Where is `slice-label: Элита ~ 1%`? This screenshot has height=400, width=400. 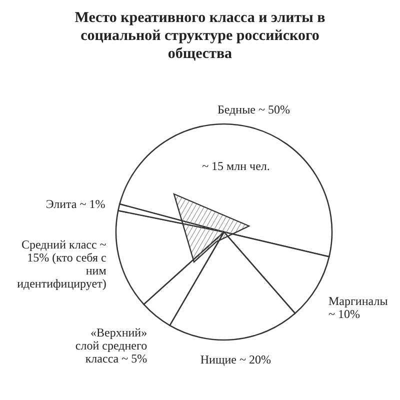
slice-label: Элита ~ 1% is located at coordinates (76, 204).